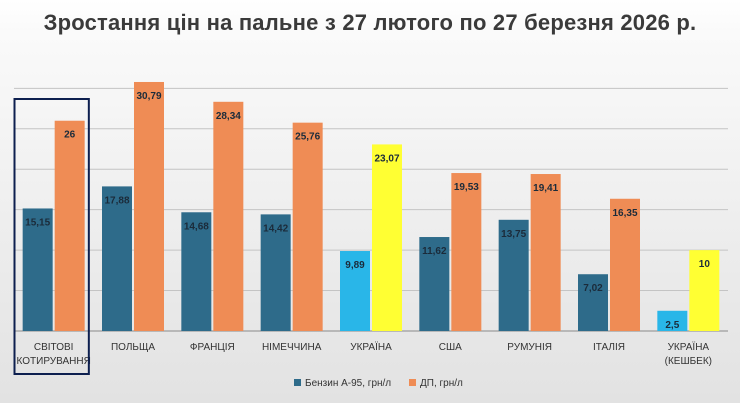  What do you see at coordinates (466, 187) in the screenshot?
I see `data-label: 19,53` at bounding box center [466, 187].